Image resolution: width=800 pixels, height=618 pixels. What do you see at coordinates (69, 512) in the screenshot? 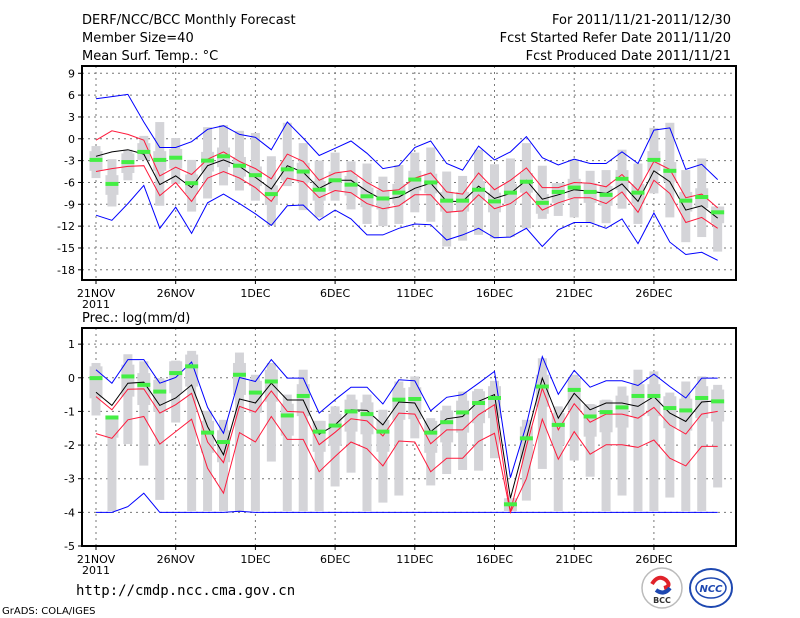
I see `y-tick-label: -4` at bounding box center [69, 512].